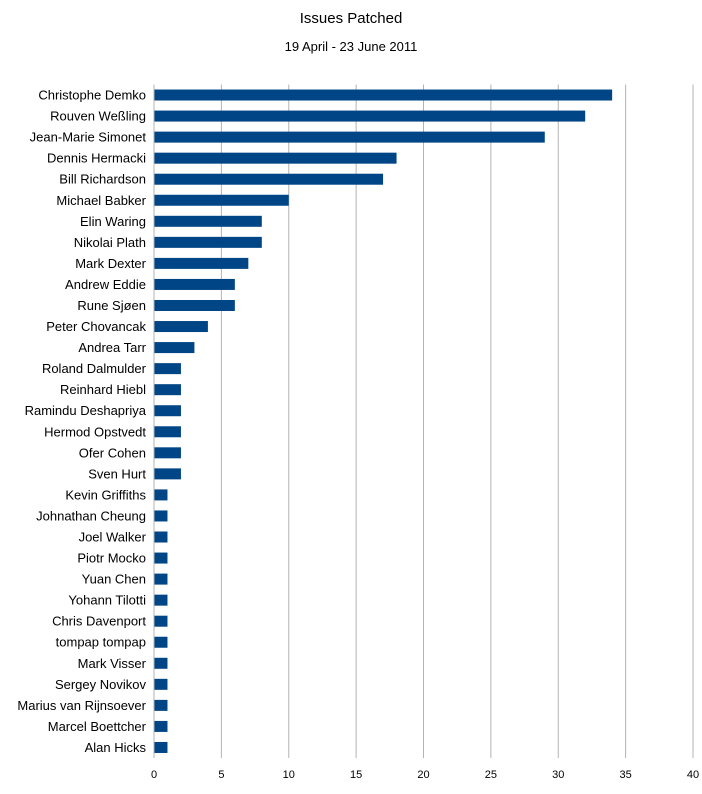 The height and width of the screenshot is (794, 702). I want to click on chart-title: Issues Patched, so click(351, 18).